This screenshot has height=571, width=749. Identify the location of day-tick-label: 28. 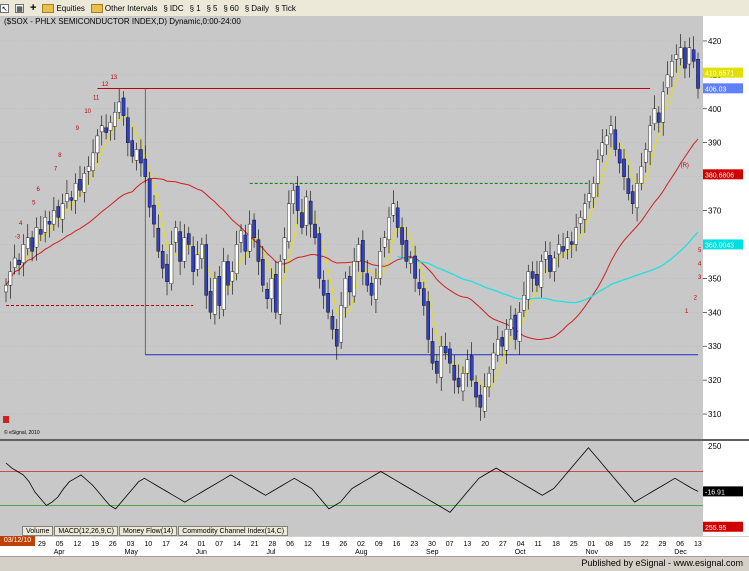
(272, 544).